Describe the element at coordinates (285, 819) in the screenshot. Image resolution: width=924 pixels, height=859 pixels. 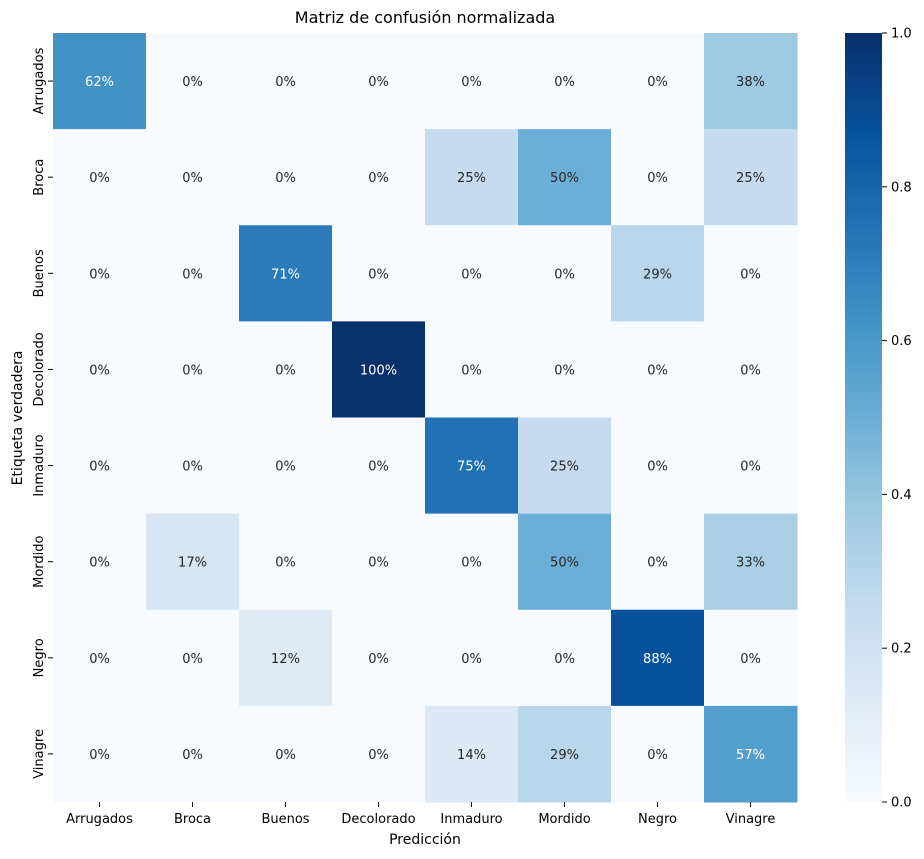
I see `x-tick-label: Buenos` at that location.